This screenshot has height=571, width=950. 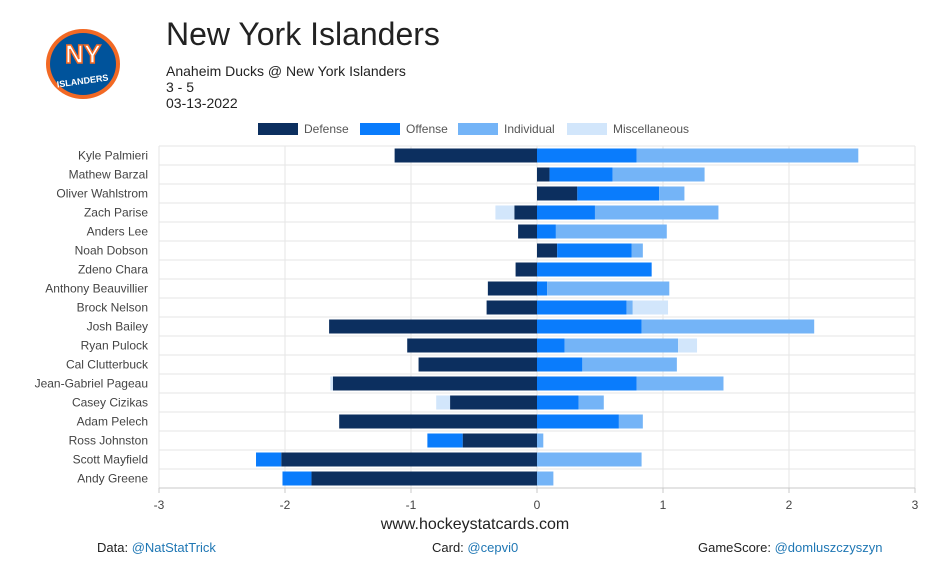 What do you see at coordinates (113, 156) in the screenshot?
I see `player-label: Kyle Palmieri` at bounding box center [113, 156].